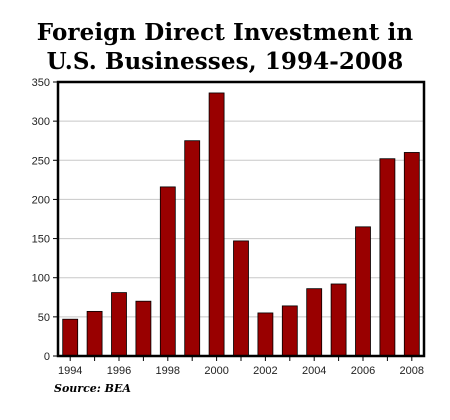 This screenshot has height=420, width=450. What do you see at coordinates (241, 366) in the screenshot?
I see `x-axis: 1994 1996 1998 2000 2002 2004 2006 2008` at bounding box center [241, 366].